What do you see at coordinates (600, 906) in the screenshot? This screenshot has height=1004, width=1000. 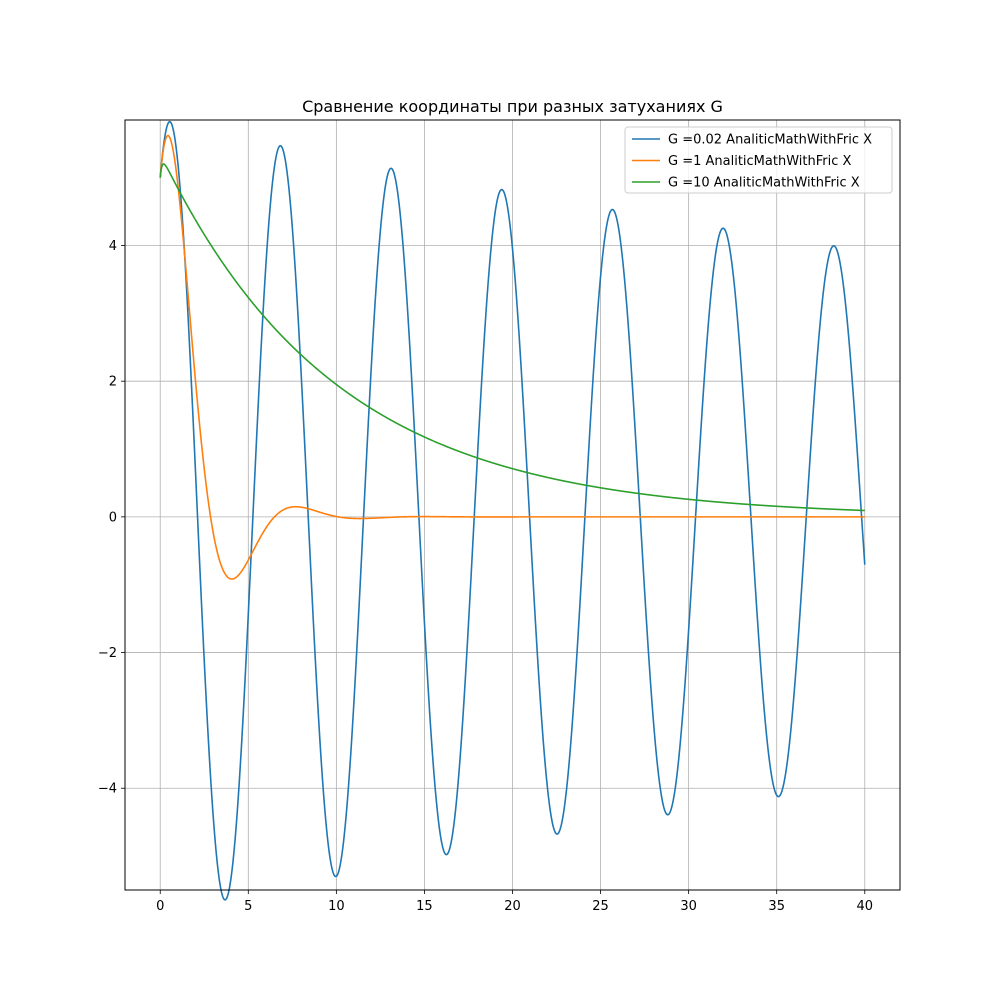 I see `x-tick-label: 25` at bounding box center [600, 906].